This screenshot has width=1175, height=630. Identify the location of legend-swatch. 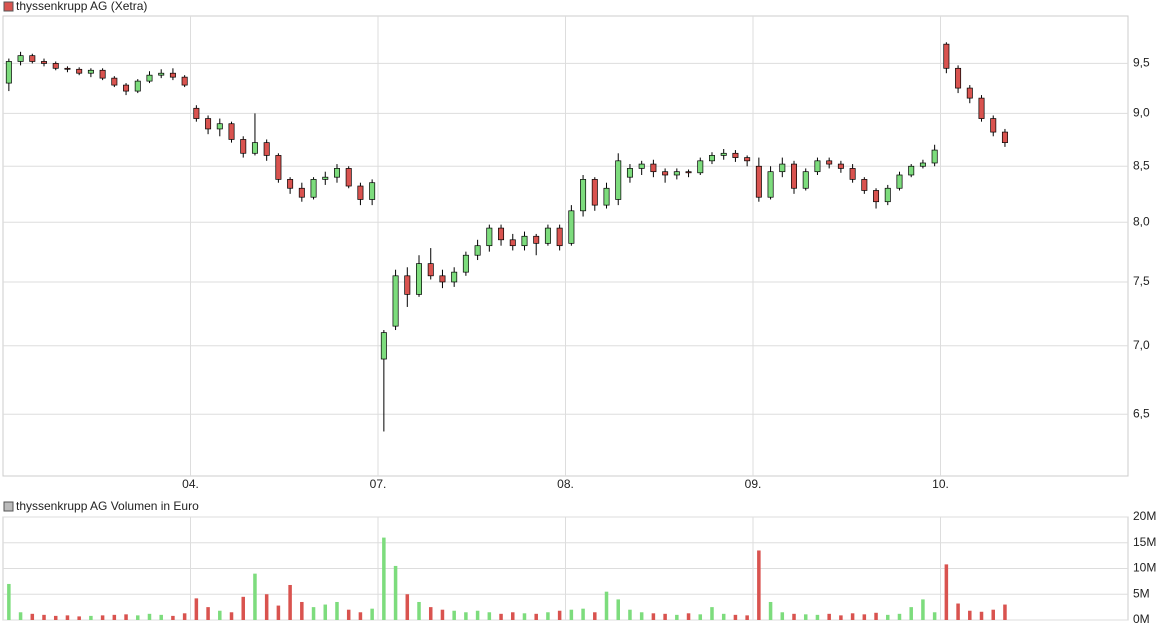
(8, 506).